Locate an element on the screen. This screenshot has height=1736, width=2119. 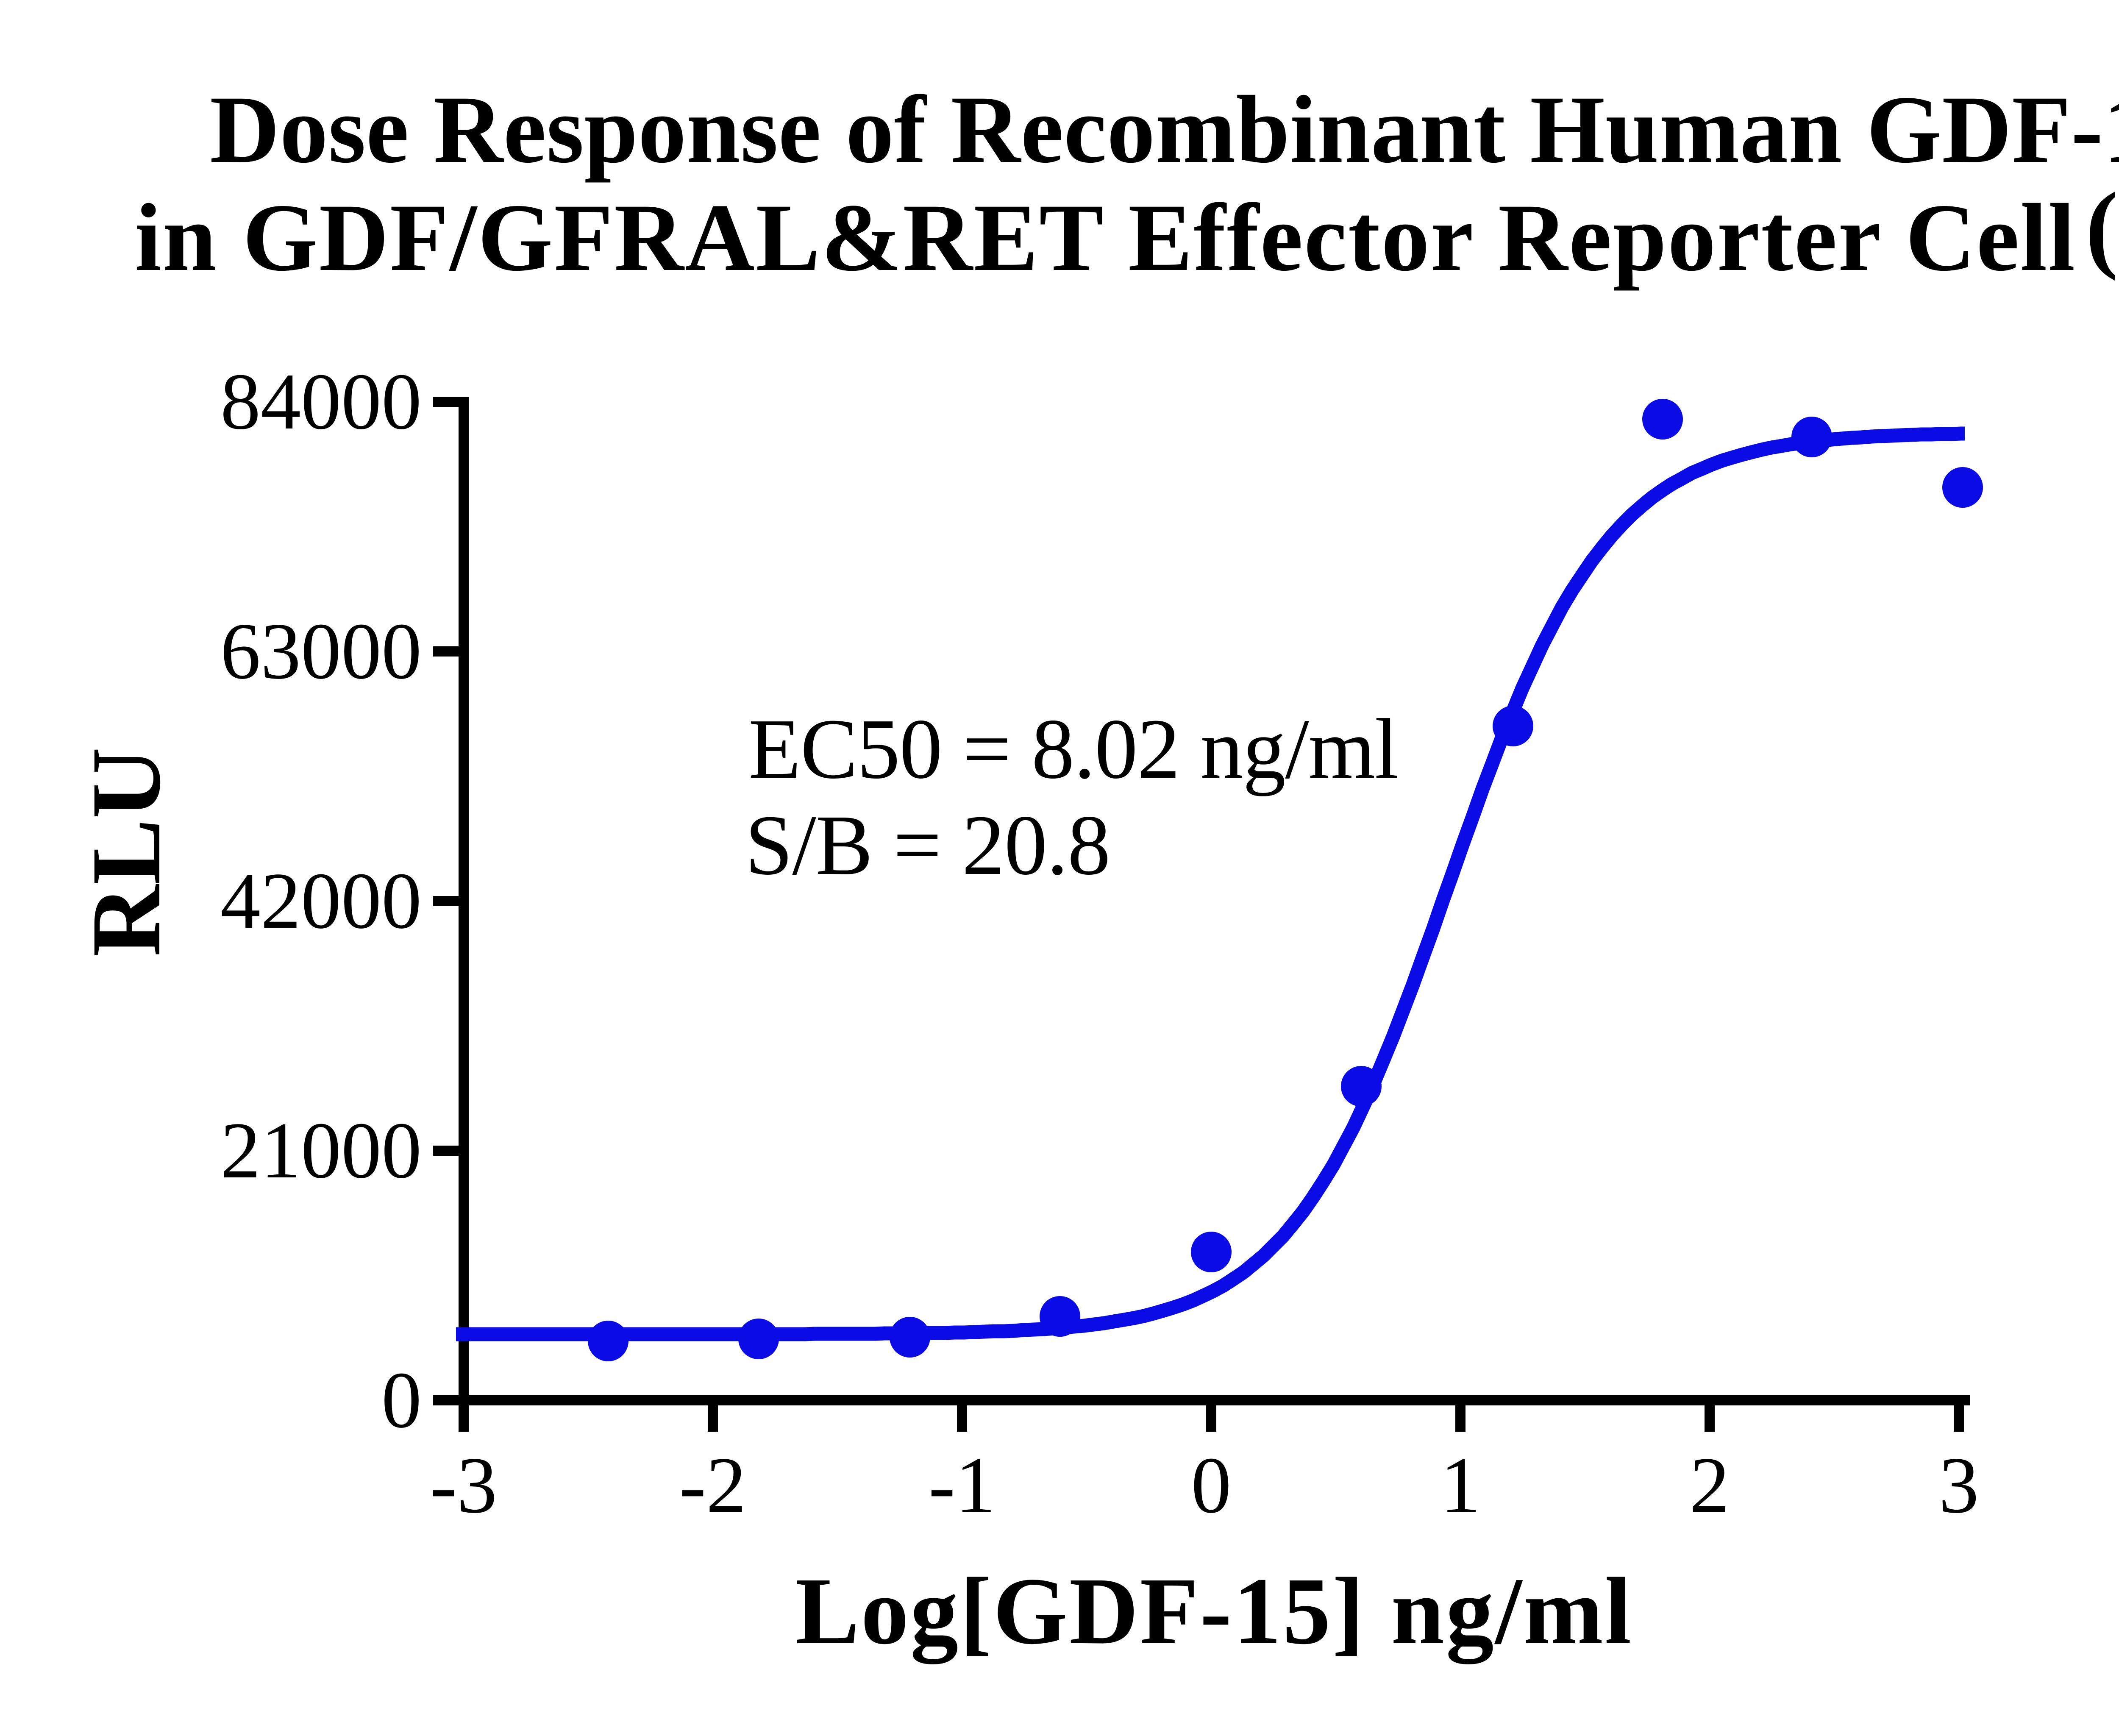
svg-text: 3 is located at coordinates (1959, 1485).